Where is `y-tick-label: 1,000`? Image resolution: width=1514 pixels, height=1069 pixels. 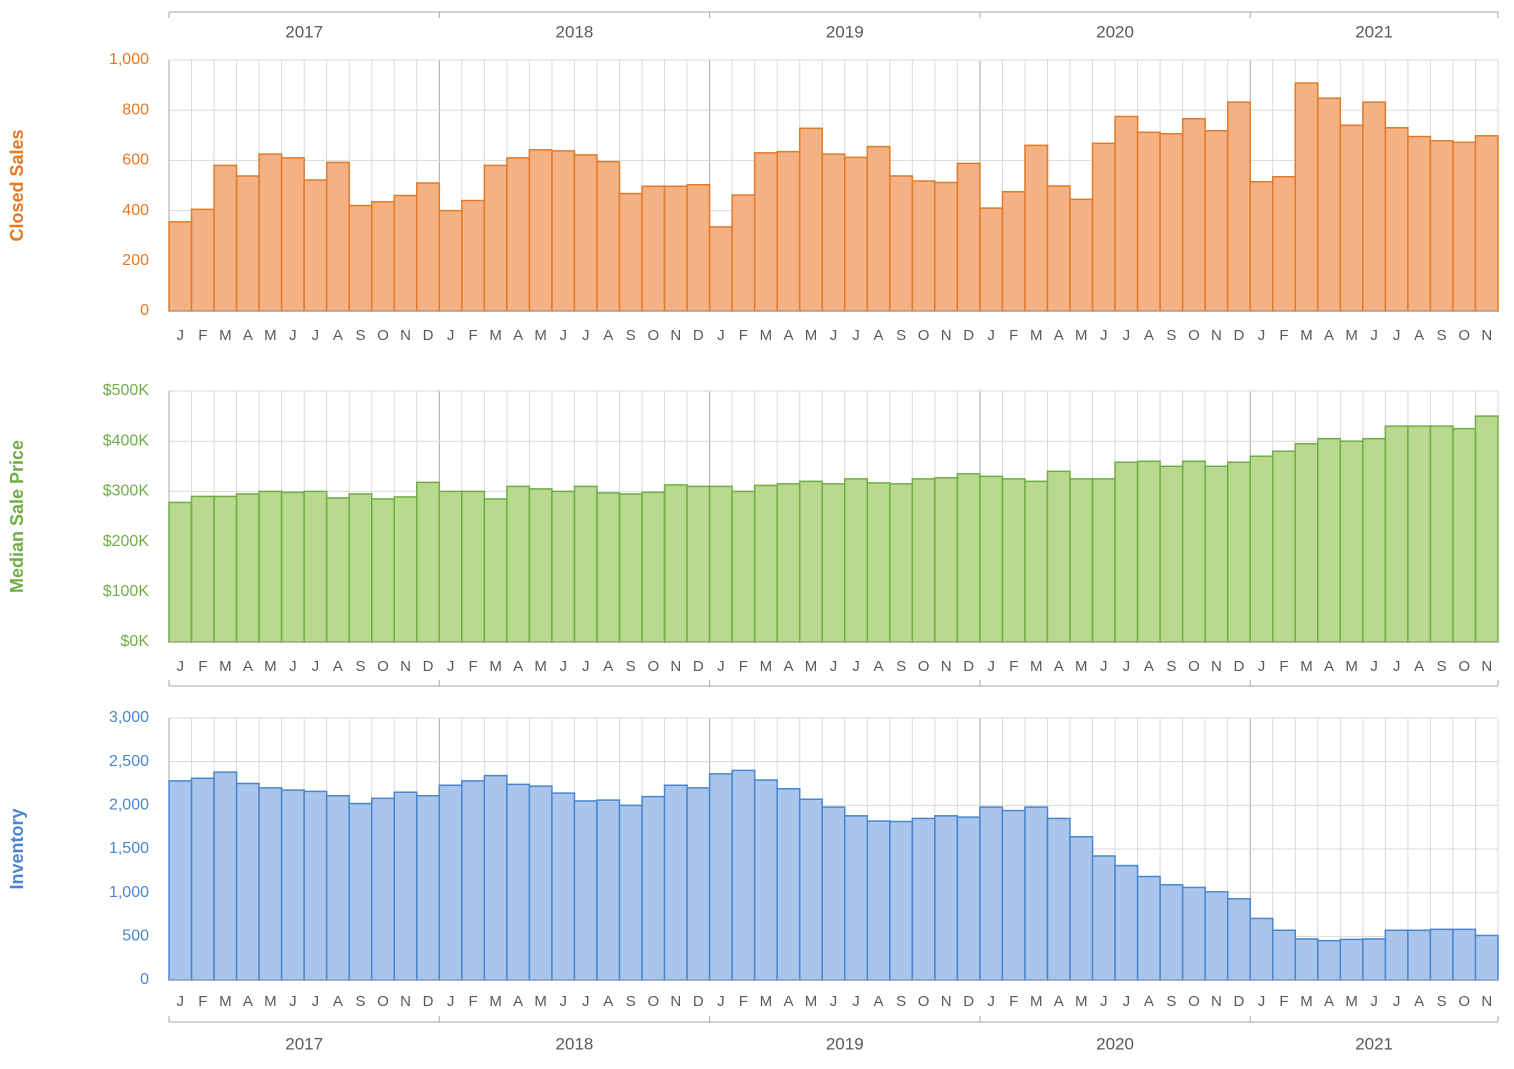 y-tick-label: 1,000 is located at coordinates (129, 59).